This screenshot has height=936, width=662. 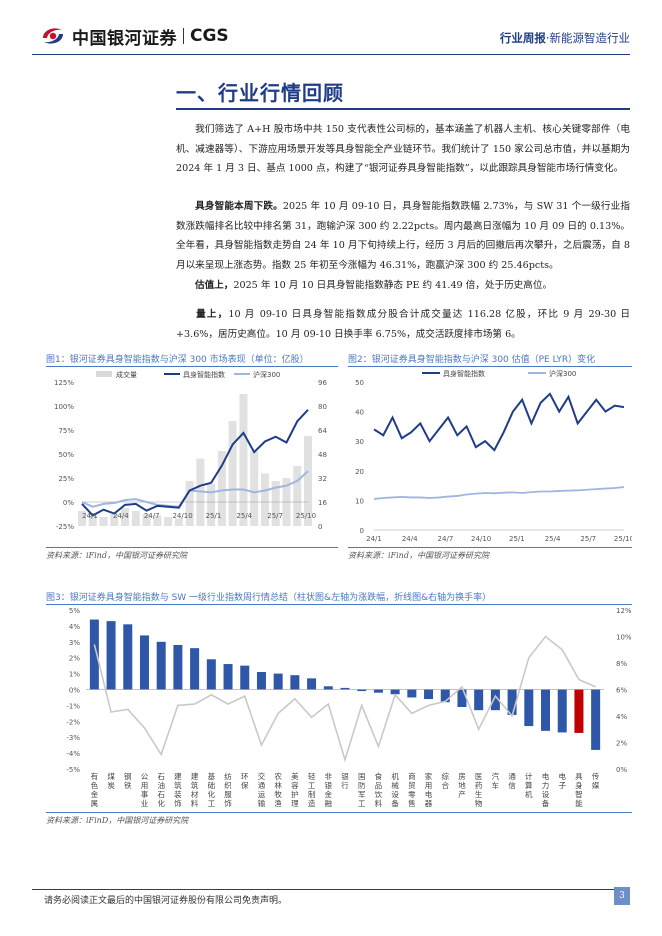 What do you see at coordinates (145, 794) in the screenshot?
I see `category-label-char: 事` at bounding box center [145, 794].